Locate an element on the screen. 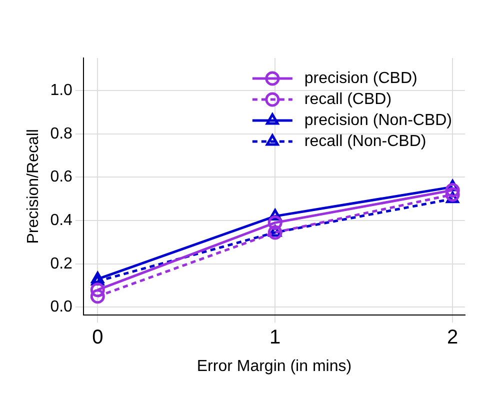 This screenshot has width=480, height=400. legend-label: precision (CBD) is located at coordinates (361, 78).